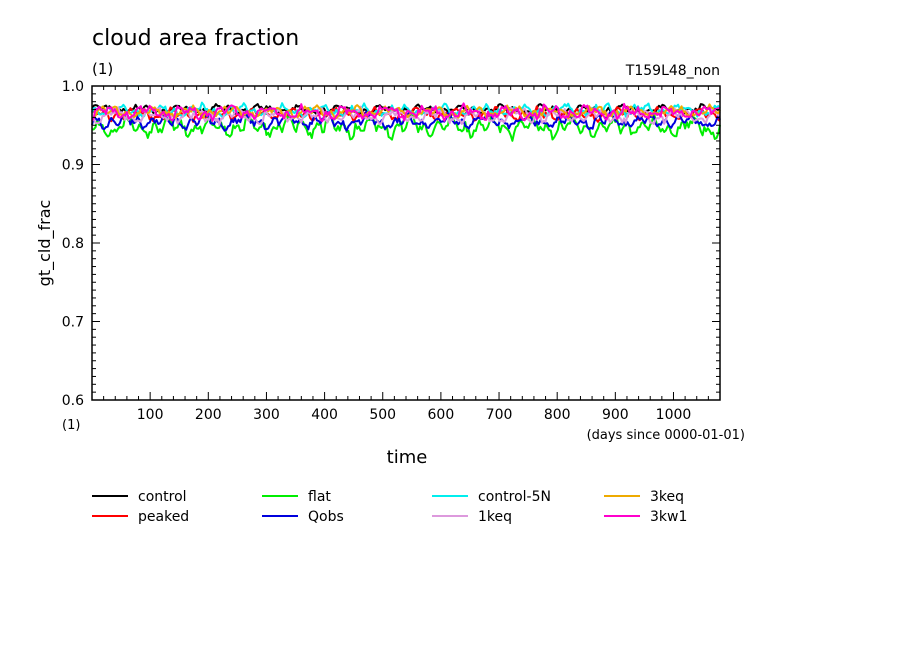 This screenshot has width=904, height=654. What do you see at coordinates (472, 517) in the screenshot?
I see `legend-item-1keq: 1keq` at bounding box center [472, 517].